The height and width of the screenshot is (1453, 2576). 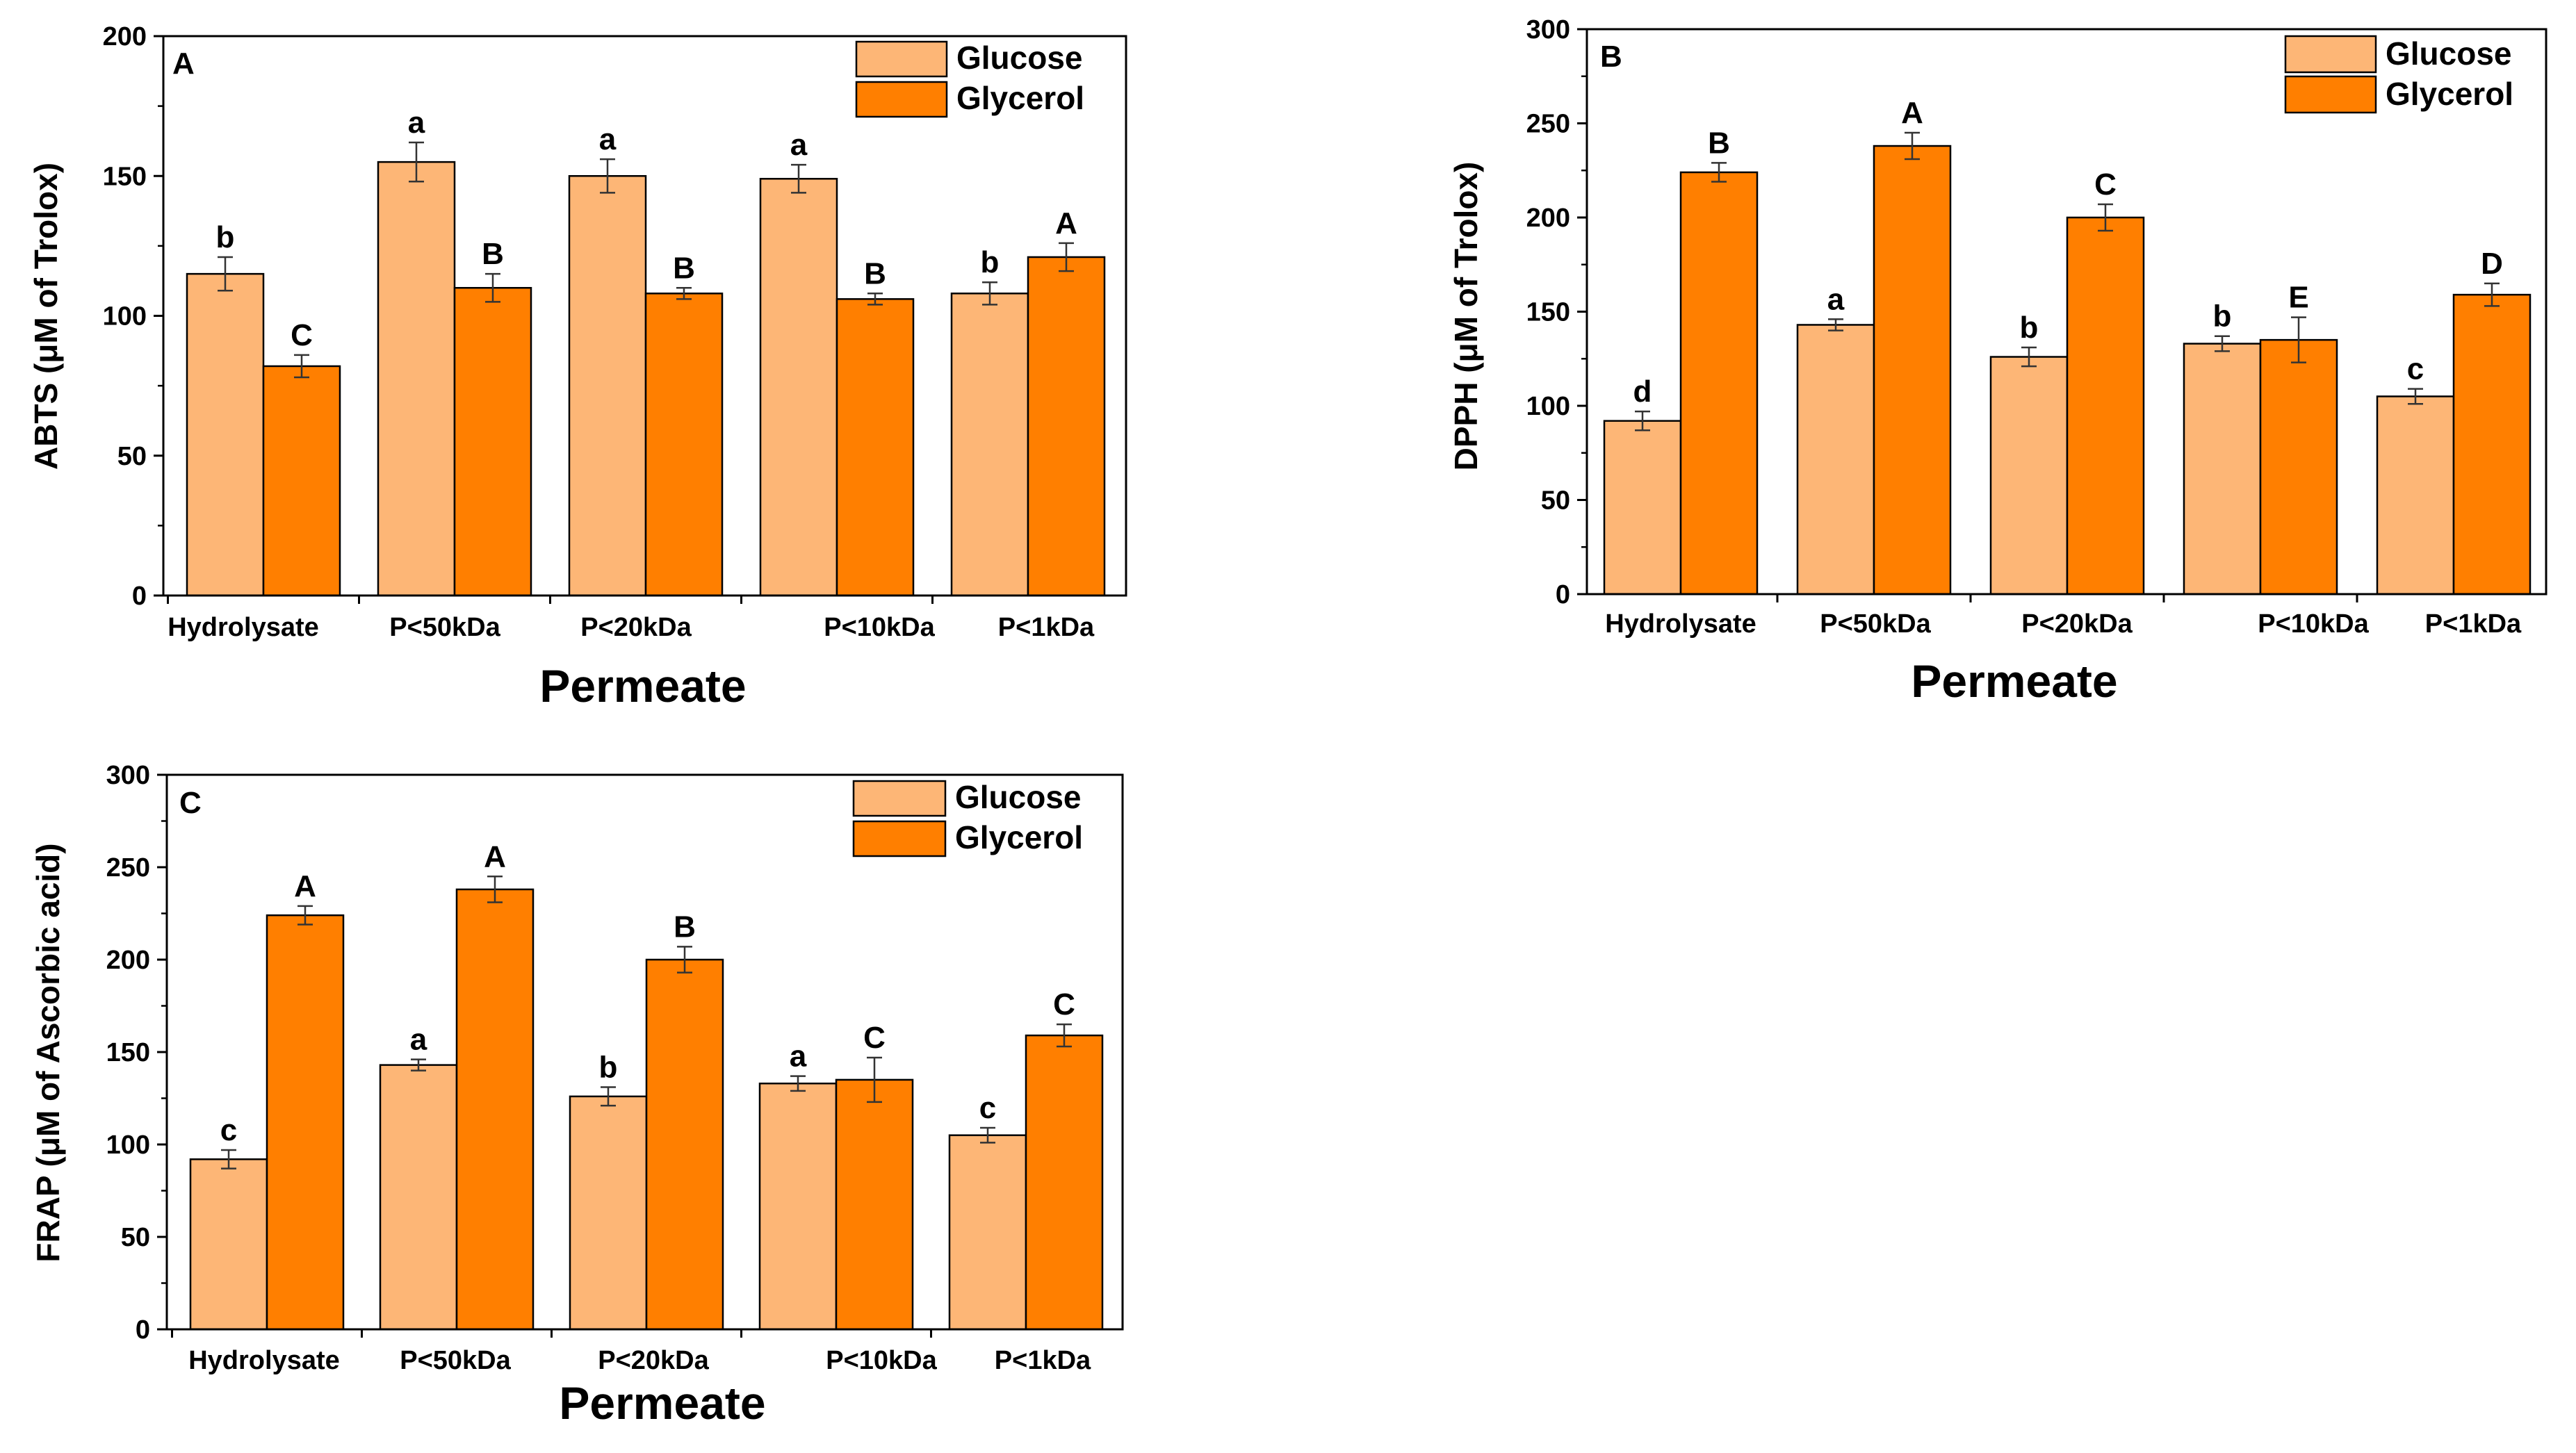 I want to click on significance-letter: E, so click(x=2298, y=298).